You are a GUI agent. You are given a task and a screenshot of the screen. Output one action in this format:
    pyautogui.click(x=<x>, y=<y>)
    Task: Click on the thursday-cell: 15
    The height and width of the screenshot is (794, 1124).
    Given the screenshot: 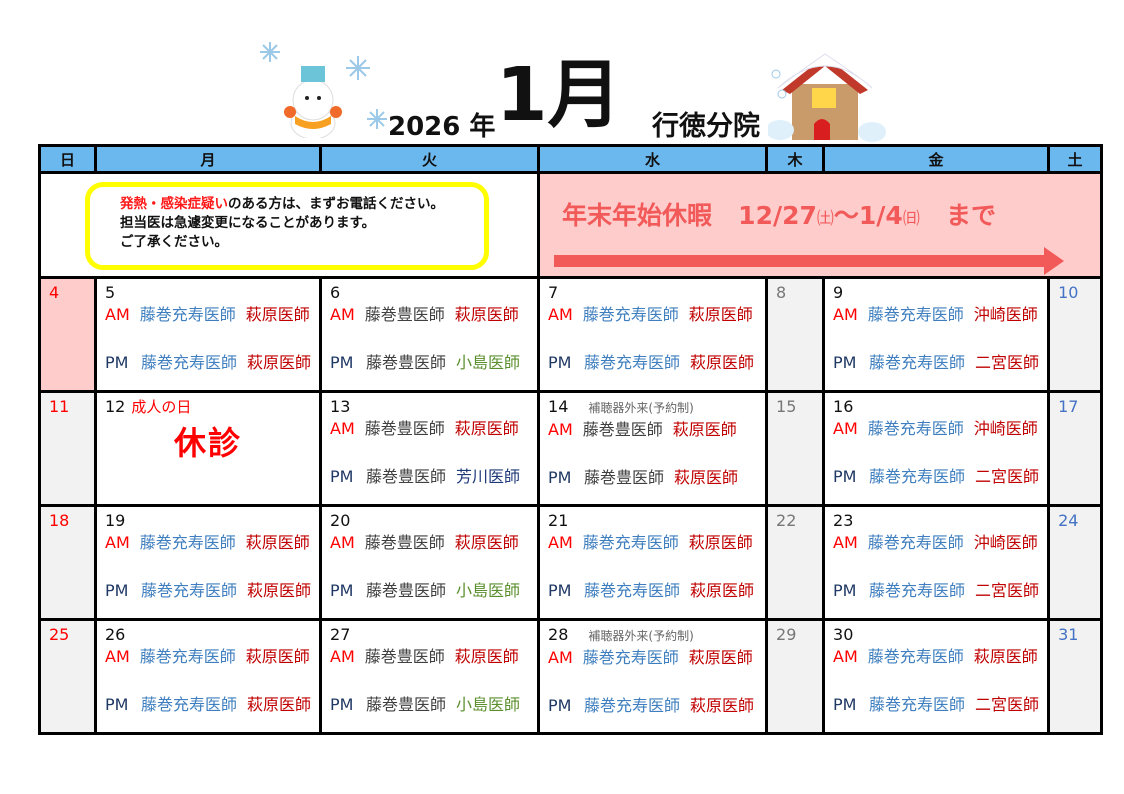 What is the action you would take?
    pyautogui.click(x=795, y=448)
    